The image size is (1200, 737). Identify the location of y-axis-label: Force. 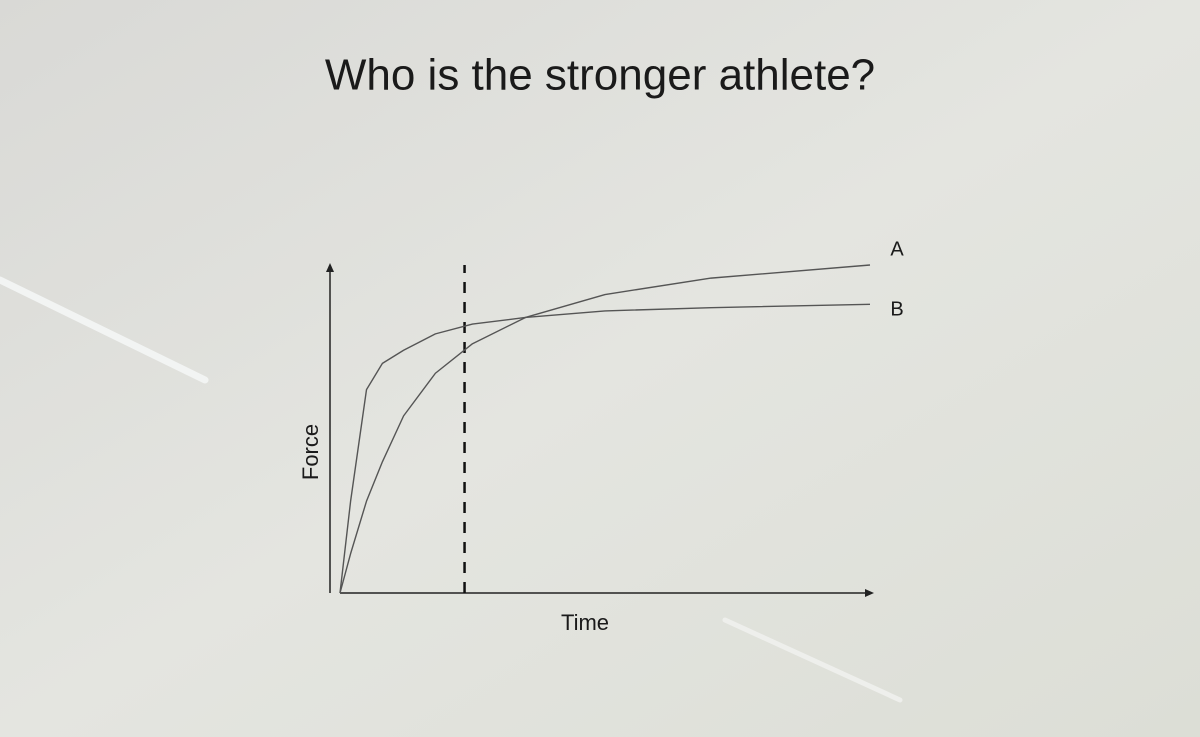
(310, 452).